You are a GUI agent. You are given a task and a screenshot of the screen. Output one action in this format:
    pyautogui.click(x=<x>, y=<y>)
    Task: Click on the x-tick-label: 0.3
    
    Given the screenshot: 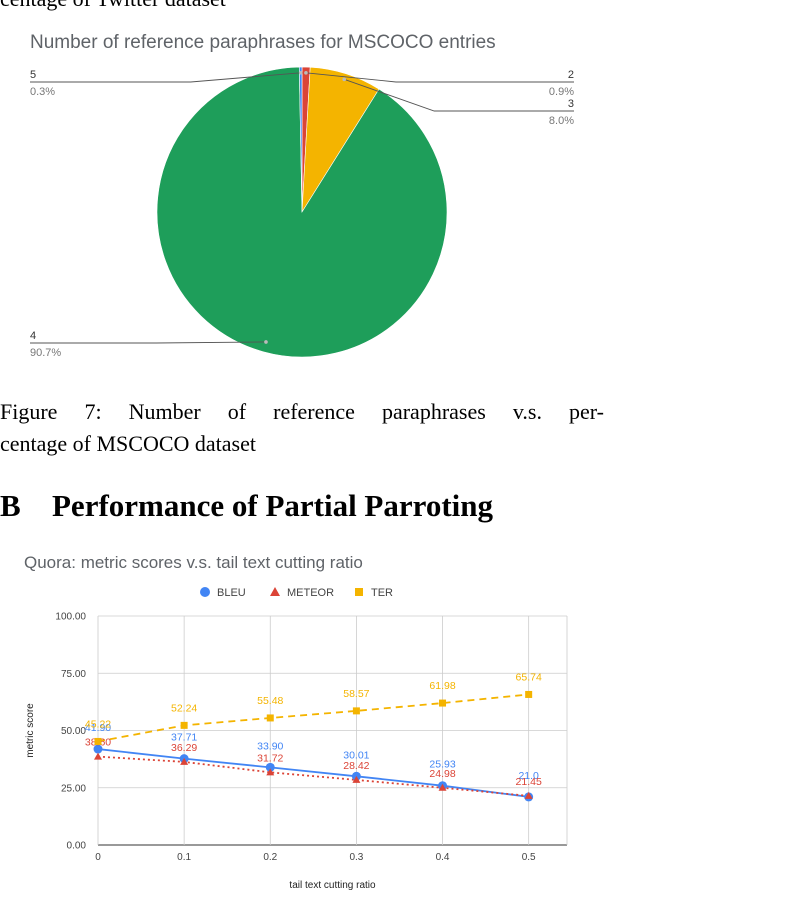 What is the action you would take?
    pyautogui.click(x=356, y=857)
    